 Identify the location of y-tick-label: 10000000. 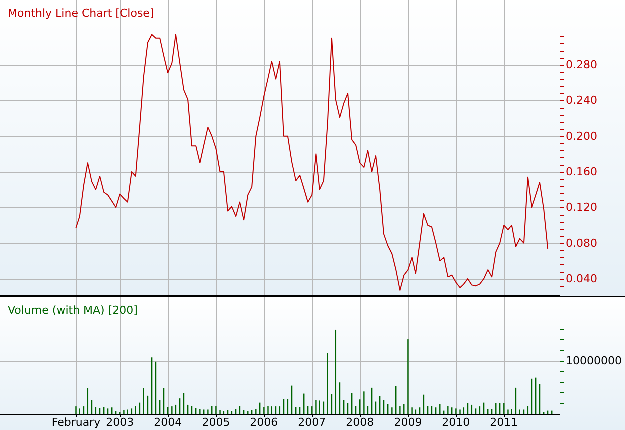
(594, 361).